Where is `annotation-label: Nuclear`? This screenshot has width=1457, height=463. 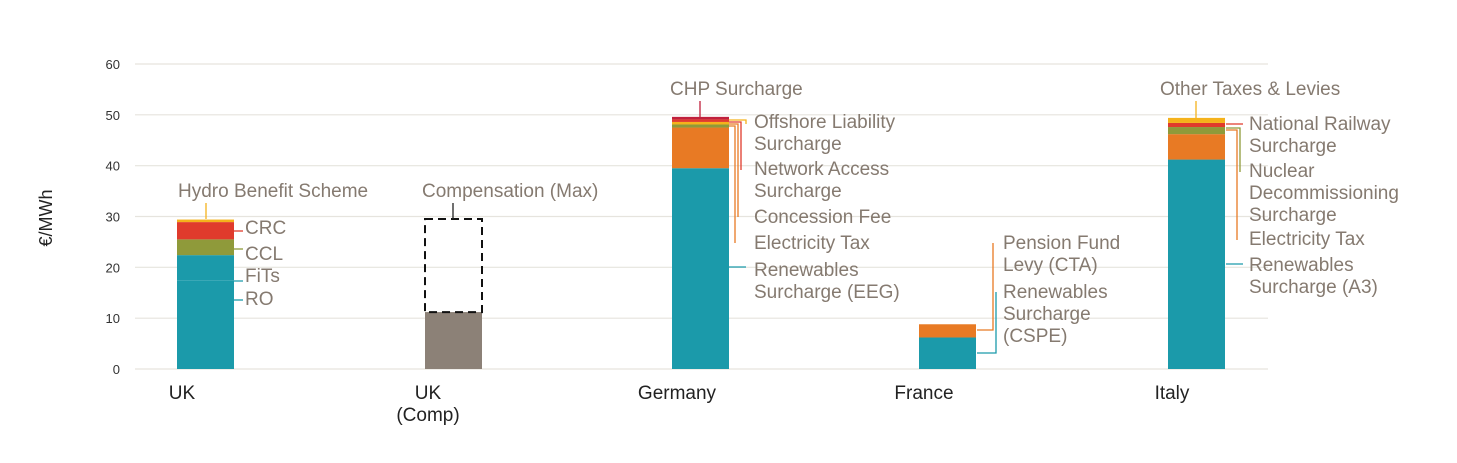 annotation-label: Nuclear is located at coordinates (1282, 171).